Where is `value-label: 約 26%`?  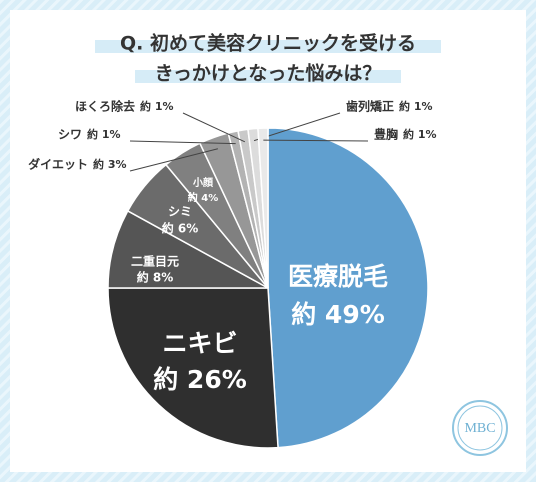 value-label: 約 26% is located at coordinates (200, 379).